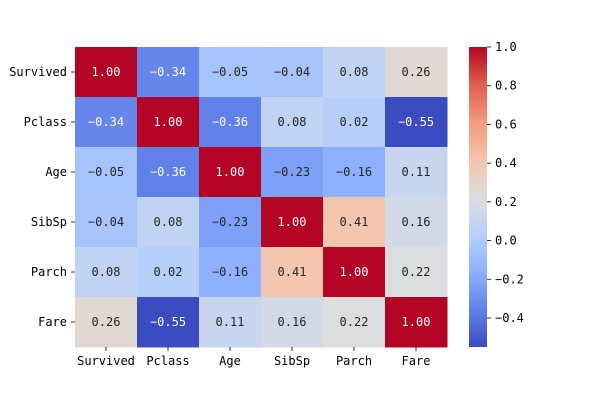  What do you see at coordinates (292, 361) in the screenshot?
I see `x-tick-label: SibSp` at bounding box center [292, 361].